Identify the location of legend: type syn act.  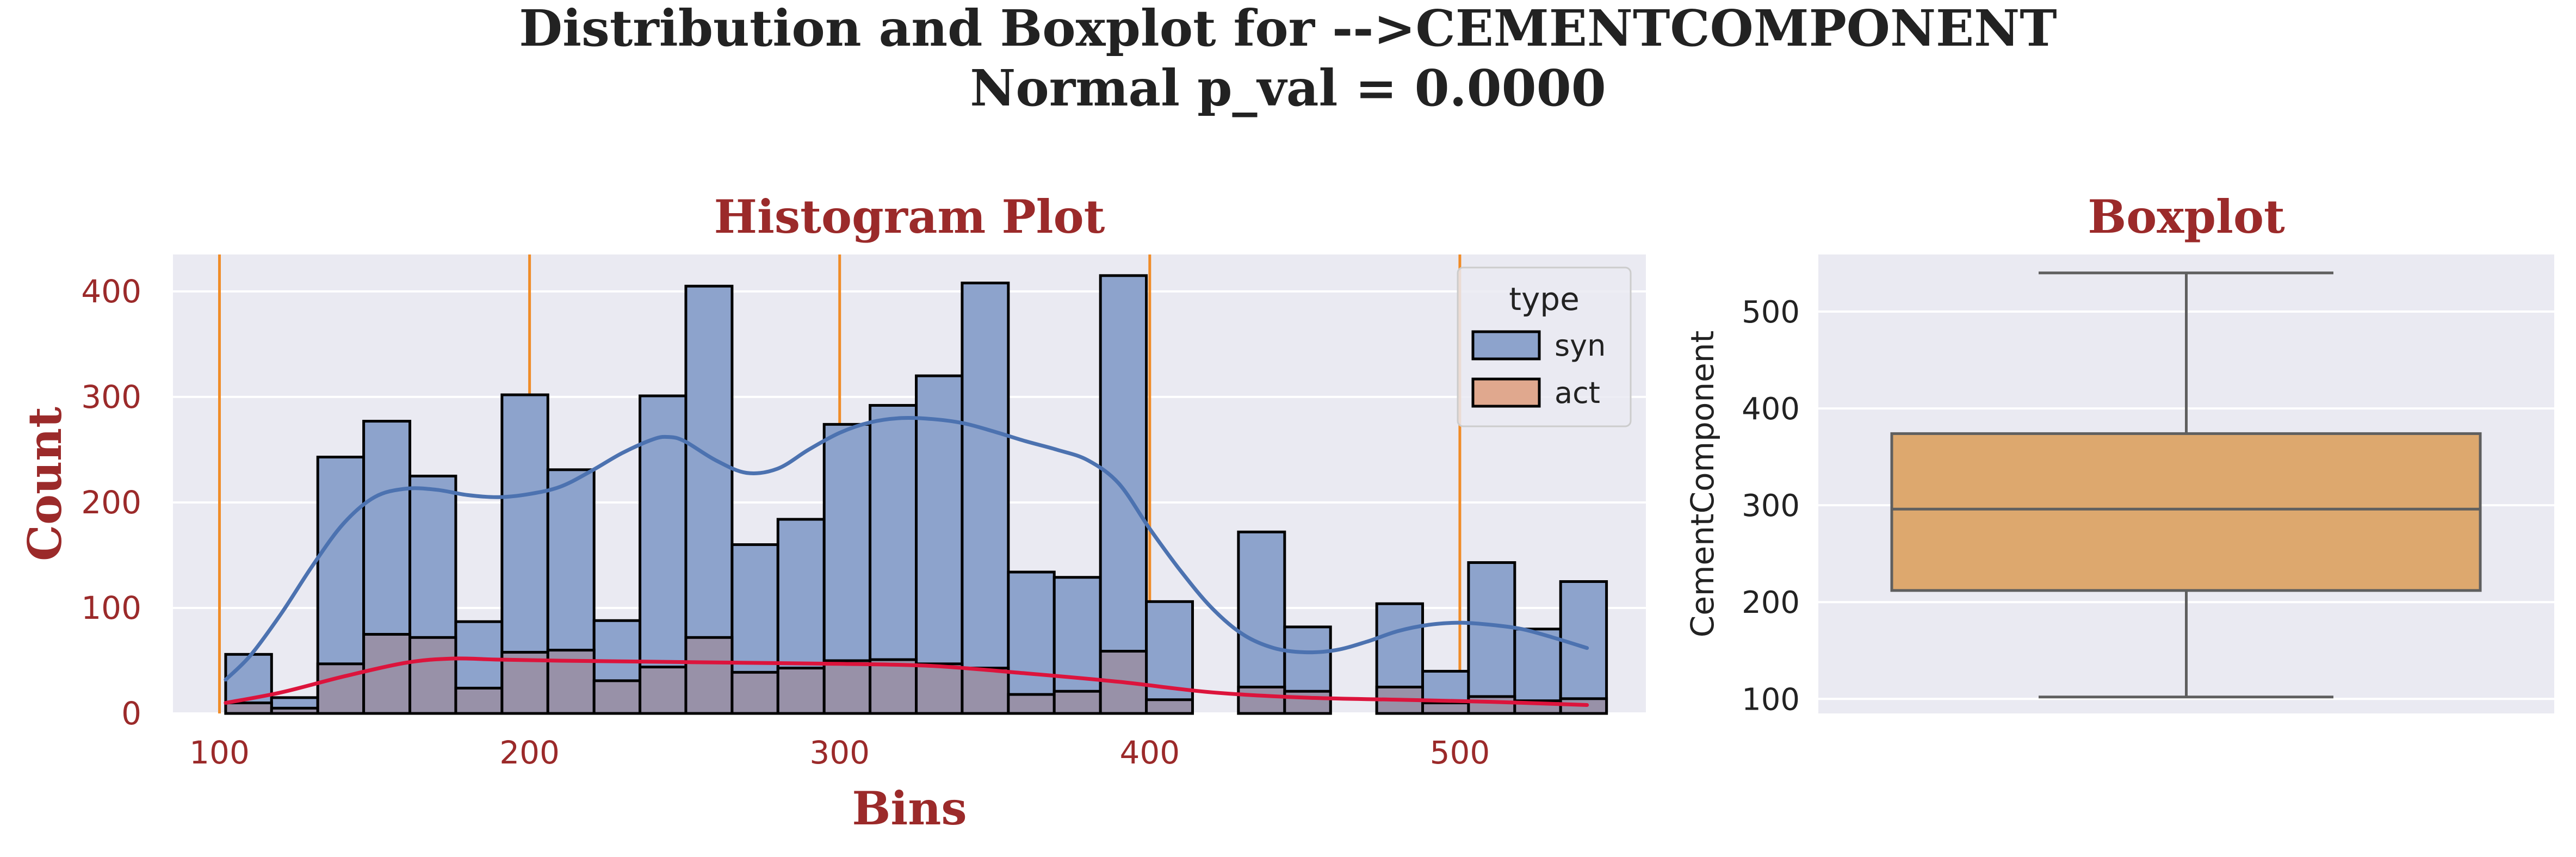
(1545, 346).